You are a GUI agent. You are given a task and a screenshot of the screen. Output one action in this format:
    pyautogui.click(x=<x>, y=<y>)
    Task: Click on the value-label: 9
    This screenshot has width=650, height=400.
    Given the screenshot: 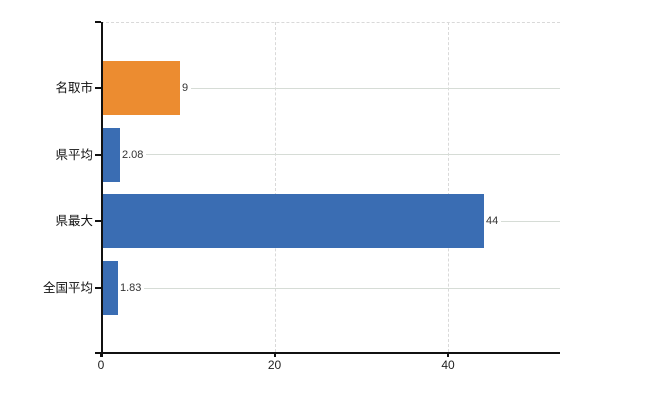 What is the action you would take?
    pyautogui.click(x=185, y=88)
    